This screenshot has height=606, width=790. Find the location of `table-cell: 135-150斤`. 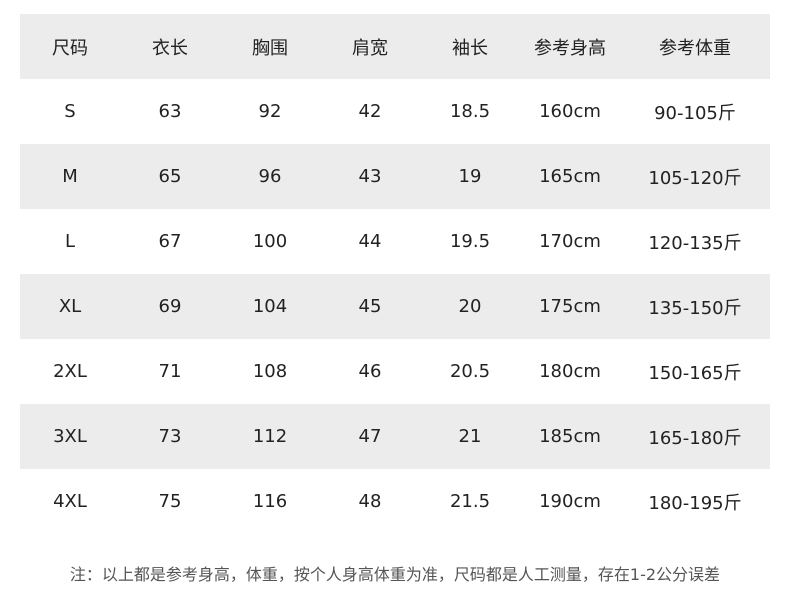

table-cell: 135-150斤 is located at coordinates (695, 308).